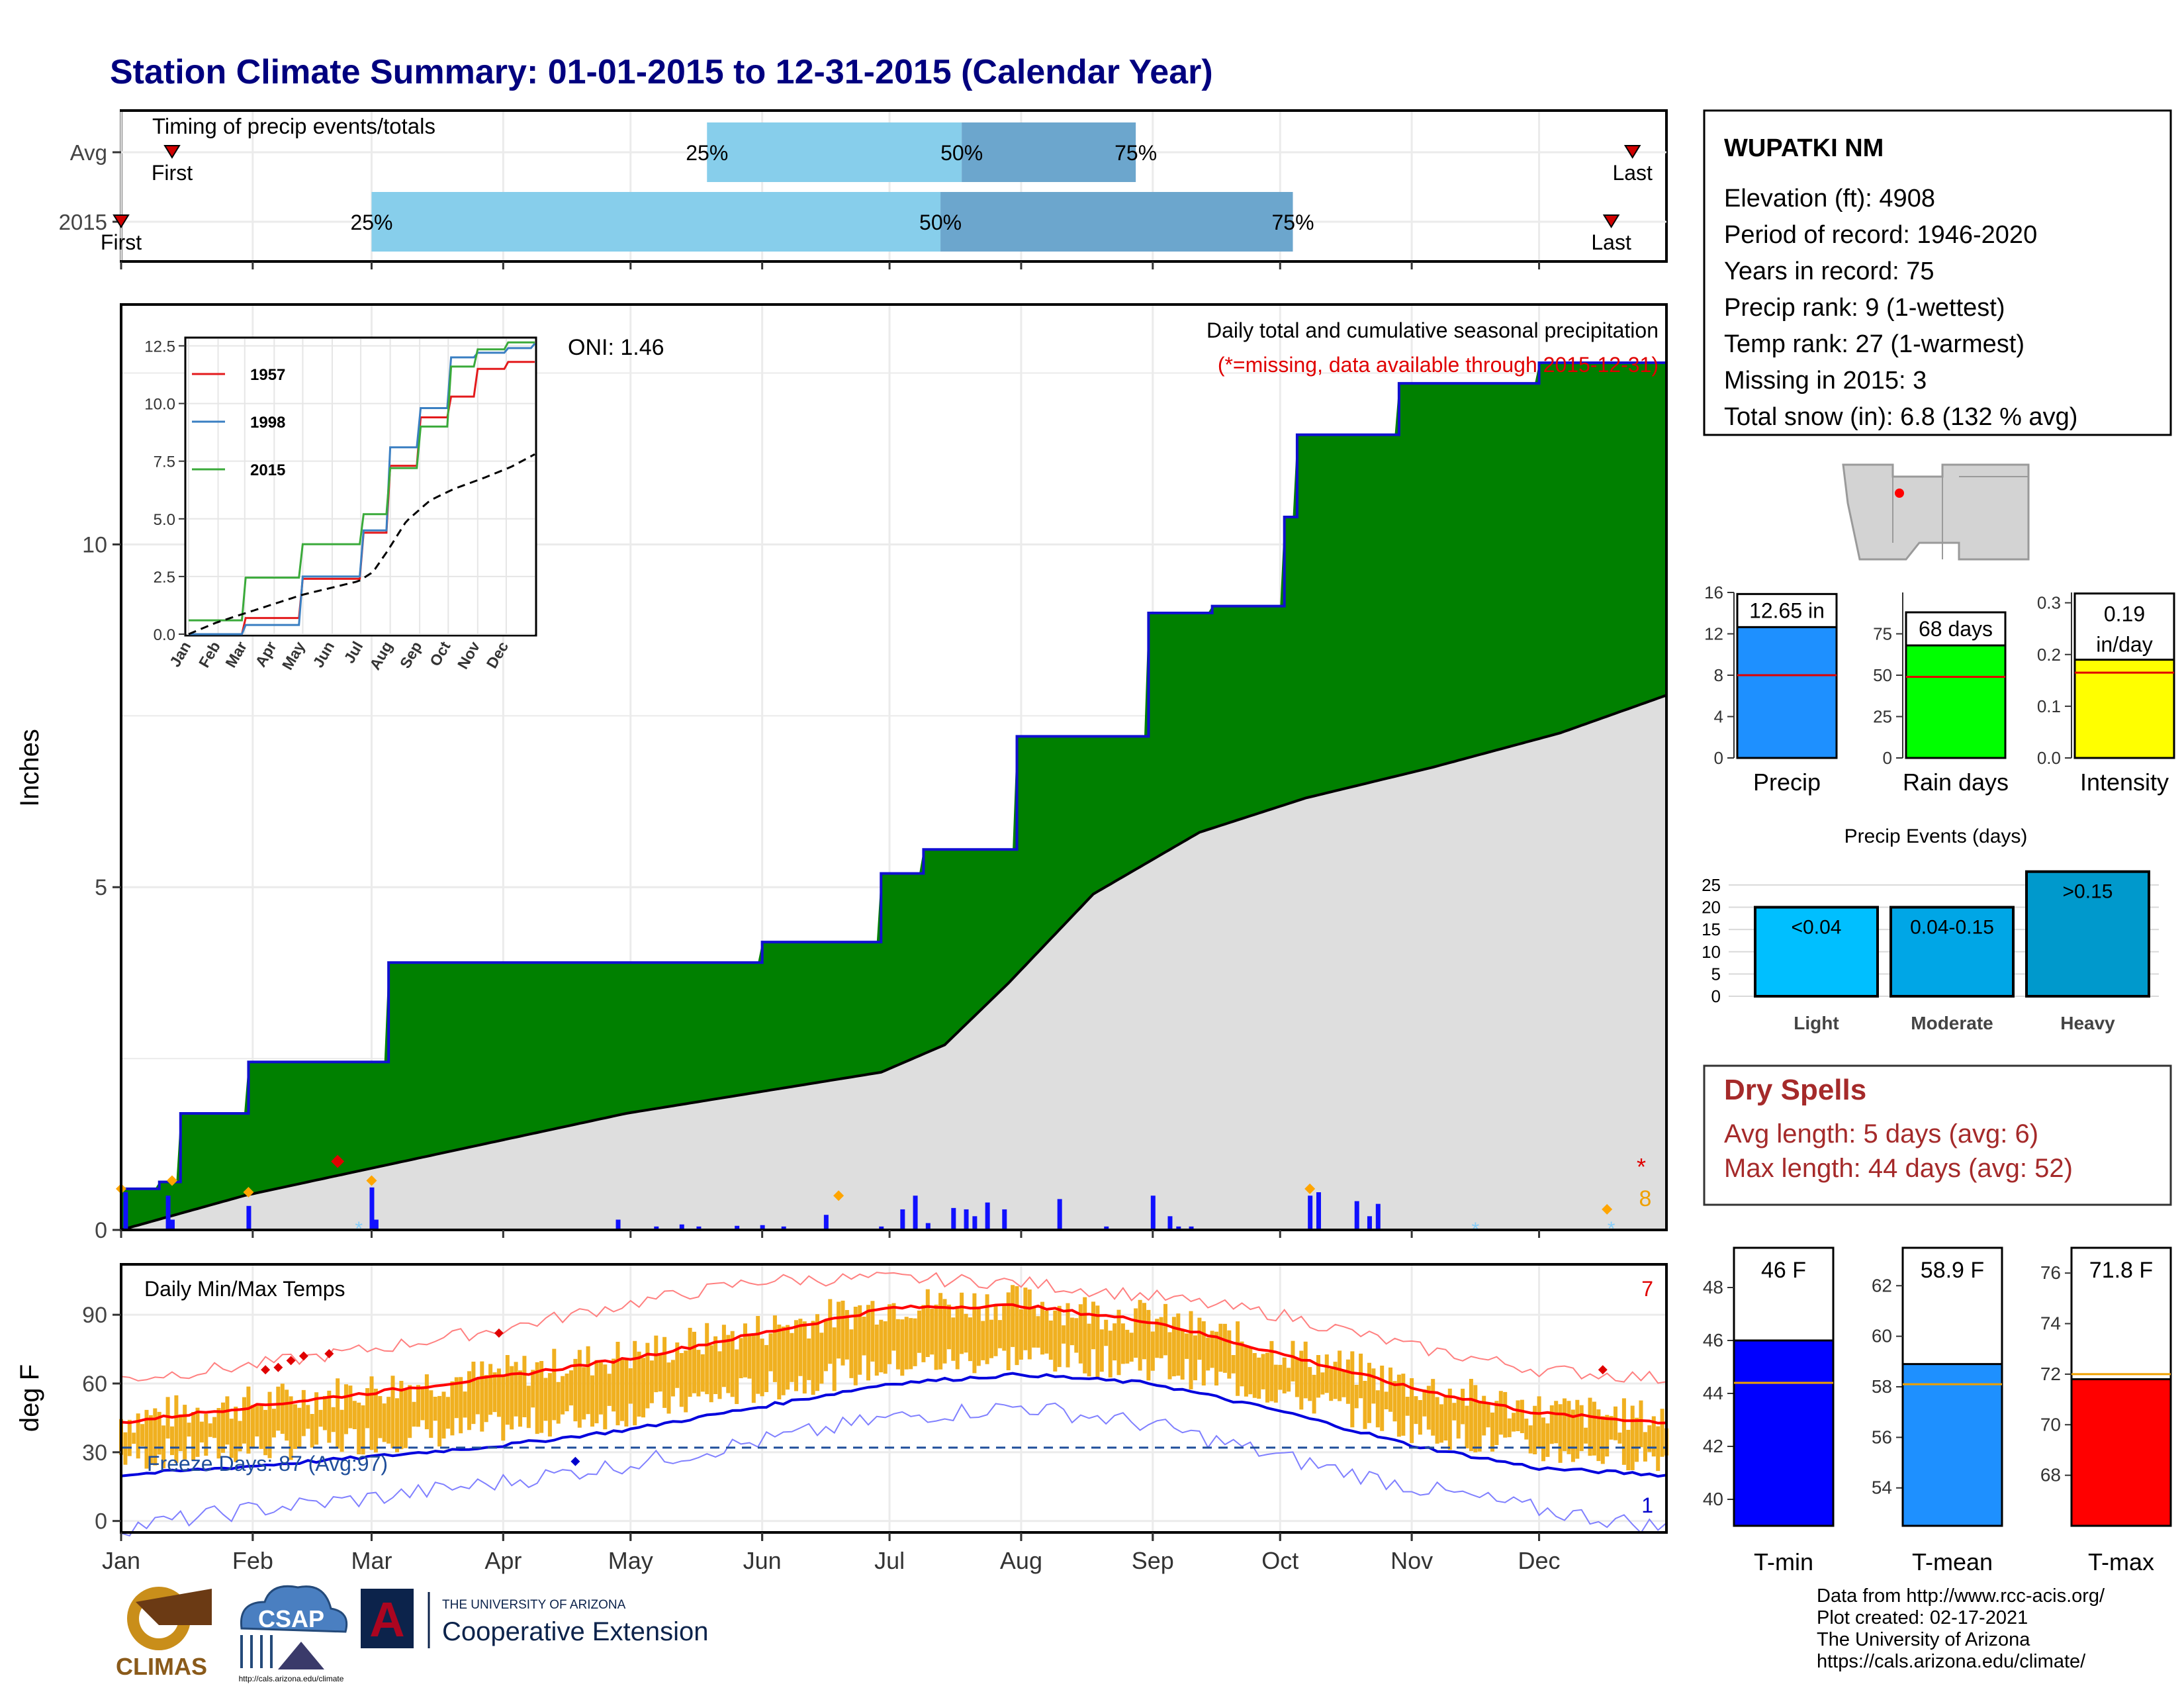 This screenshot has height=1688, width=2184. Describe the element at coordinates (1804, 148) in the screenshot. I see `station-name: WUPATKI NM` at that location.